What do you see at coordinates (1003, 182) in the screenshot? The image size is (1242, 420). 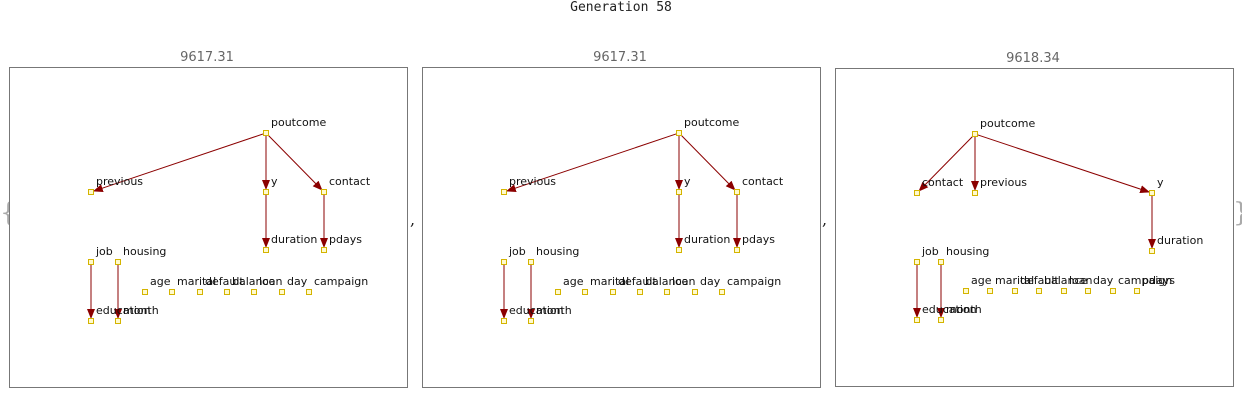 I see `node-label-previous: previous` at bounding box center [1003, 182].